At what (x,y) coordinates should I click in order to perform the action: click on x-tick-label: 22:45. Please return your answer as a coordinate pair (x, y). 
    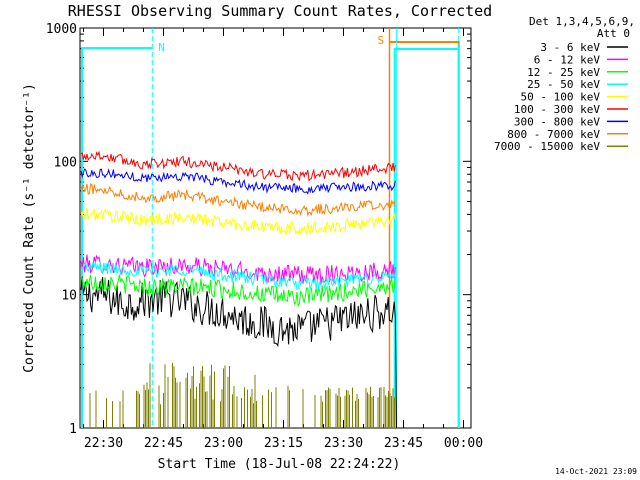
    Looking at the image, I should click on (163, 443).